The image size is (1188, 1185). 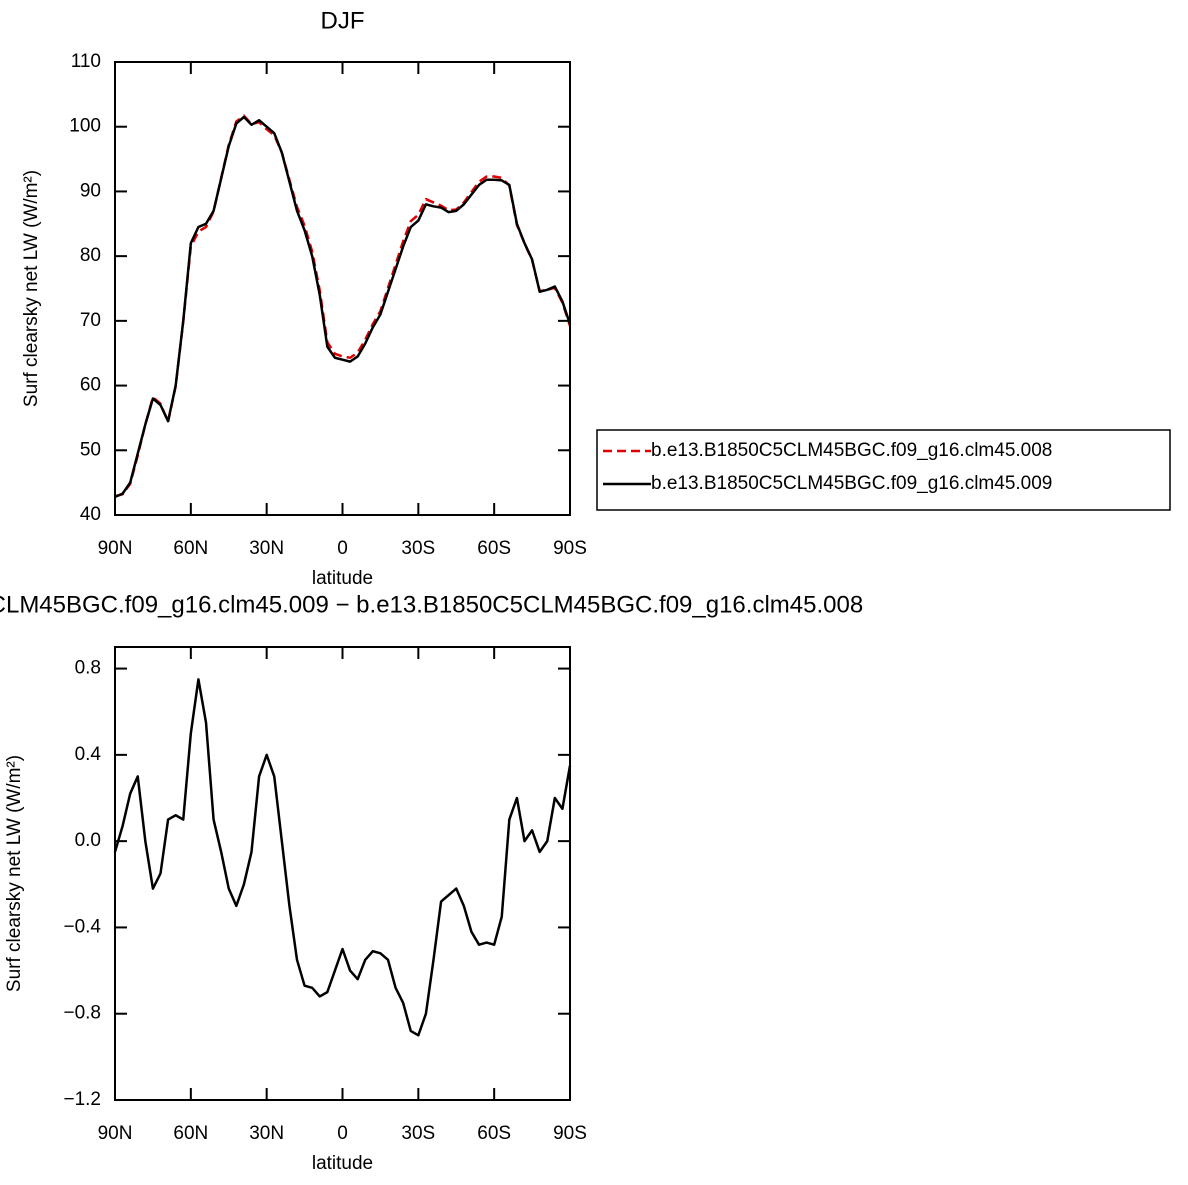 I want to click on y-tick-label: 0.4, so click(x=88, y=754).